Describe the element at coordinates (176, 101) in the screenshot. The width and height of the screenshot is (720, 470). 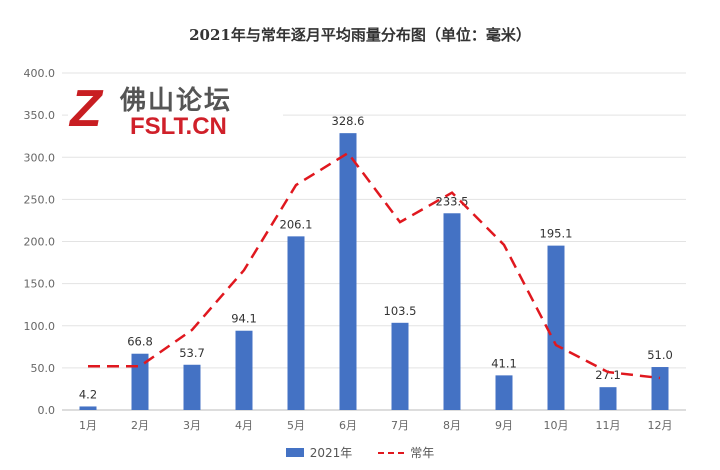
I see `watermark-cn: 佛山论坛` at that location.